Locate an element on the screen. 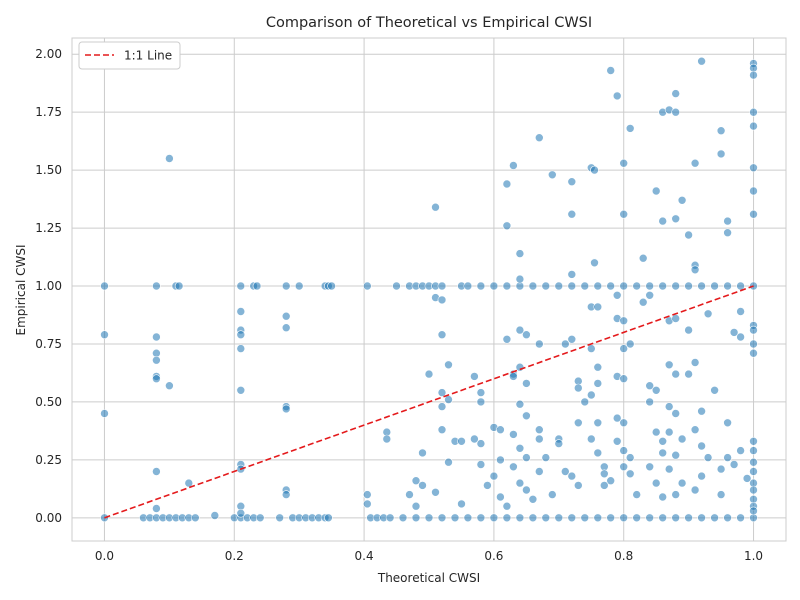  y-tick-label: 0.50 is located at coordinates (48, 402).